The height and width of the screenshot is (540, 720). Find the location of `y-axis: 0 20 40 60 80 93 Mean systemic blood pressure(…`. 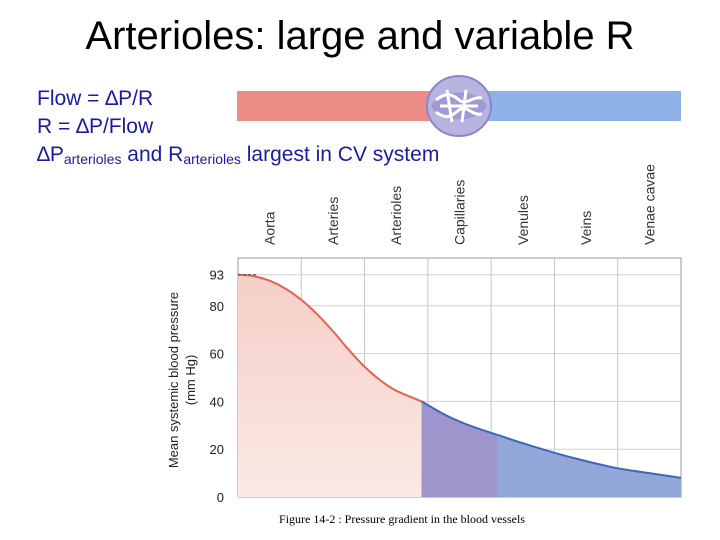

y-axis: 0 20 40 60 80 93 Mean systemic blood pressure(… is located at coordinates (195, 386).